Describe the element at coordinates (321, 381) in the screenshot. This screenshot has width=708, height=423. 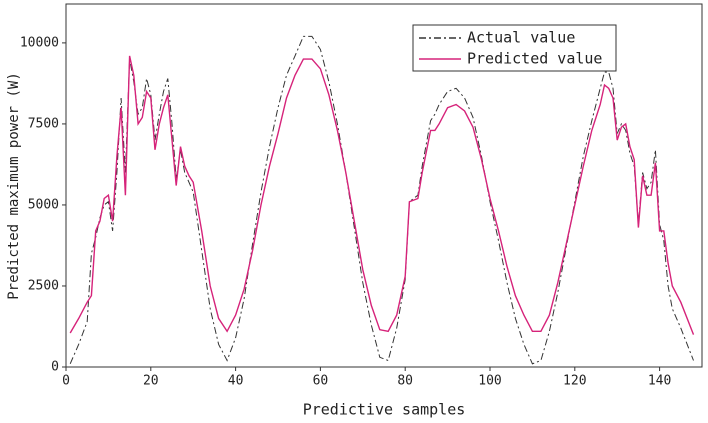
I see `x-tick-label: 60` at that location.